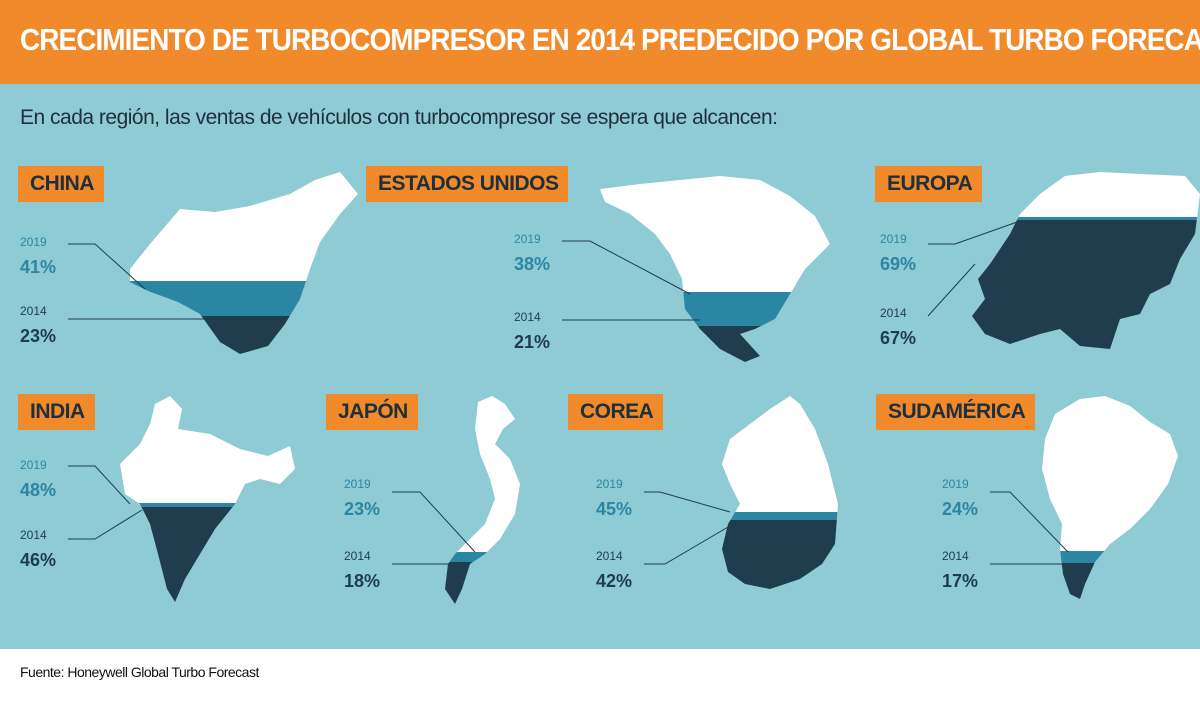  Describe the element at coordinates (1063, 260) in the screenshot. I see `europa-map` at that location.